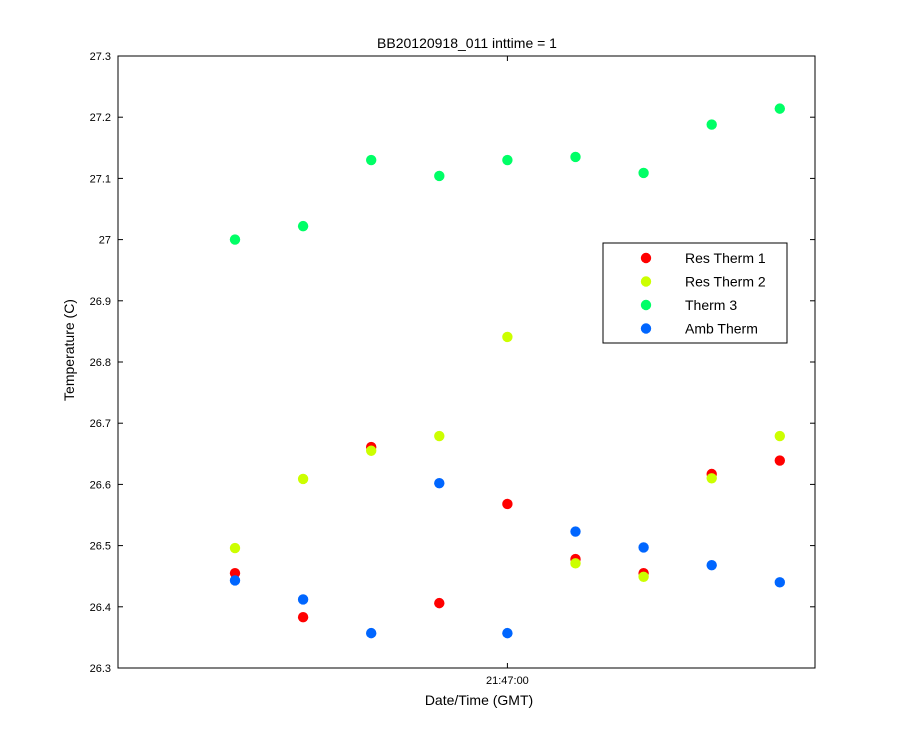  I want to click on y-tick-label: 26.7, so click(100, 424).